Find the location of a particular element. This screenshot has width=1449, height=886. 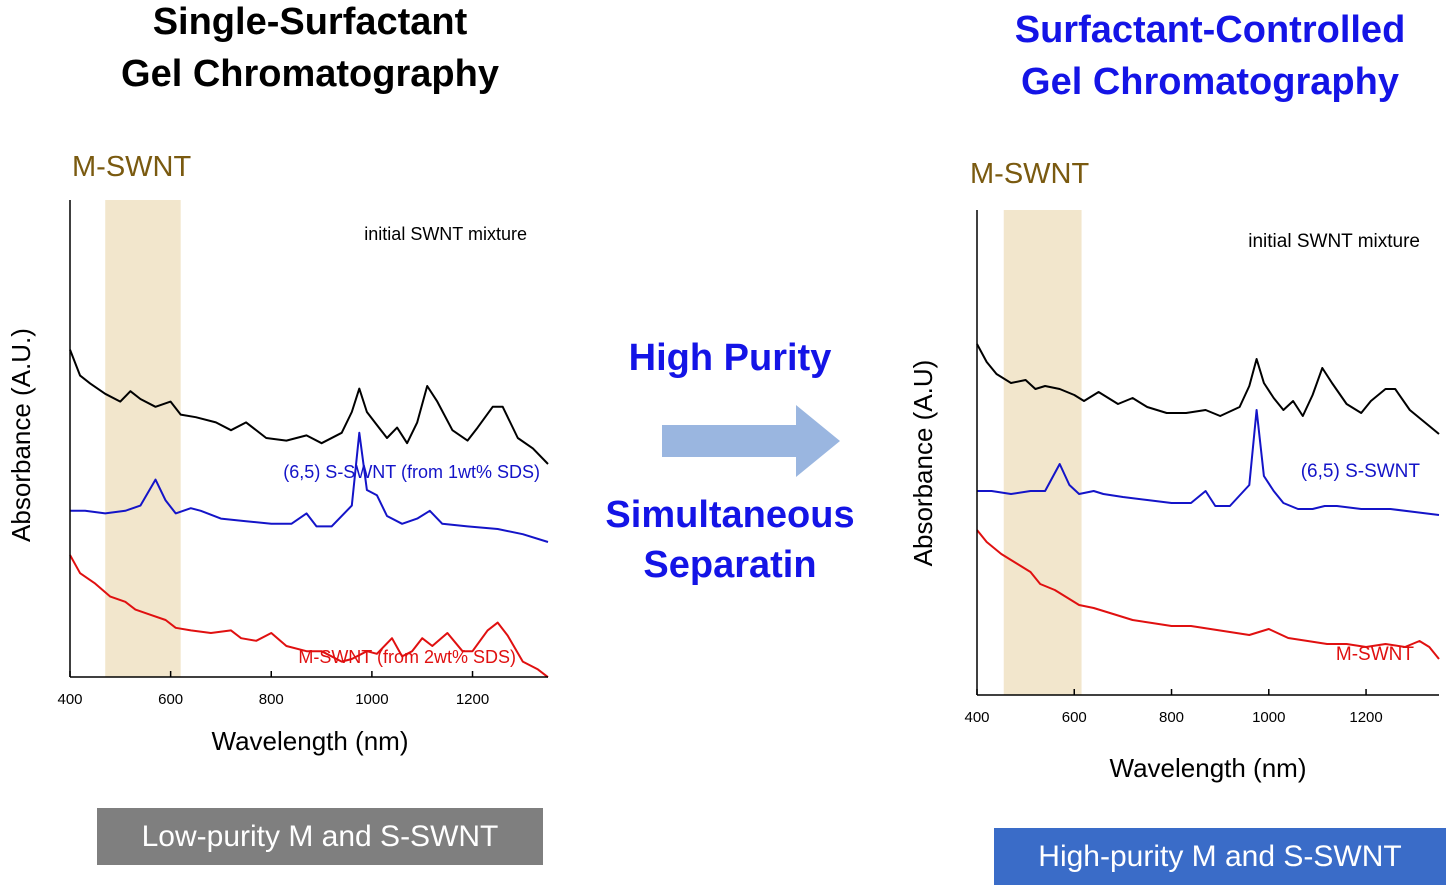

high-purity-badge: High-purity M and S-SWNT is located at coordinates (1220, 856).